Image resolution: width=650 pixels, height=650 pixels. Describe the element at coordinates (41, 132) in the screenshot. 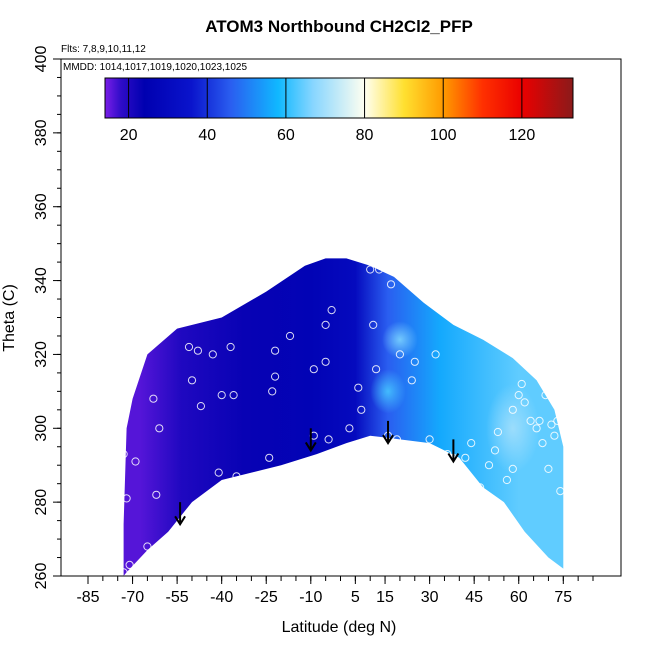

I see `y-tick-label: 380` at that location.